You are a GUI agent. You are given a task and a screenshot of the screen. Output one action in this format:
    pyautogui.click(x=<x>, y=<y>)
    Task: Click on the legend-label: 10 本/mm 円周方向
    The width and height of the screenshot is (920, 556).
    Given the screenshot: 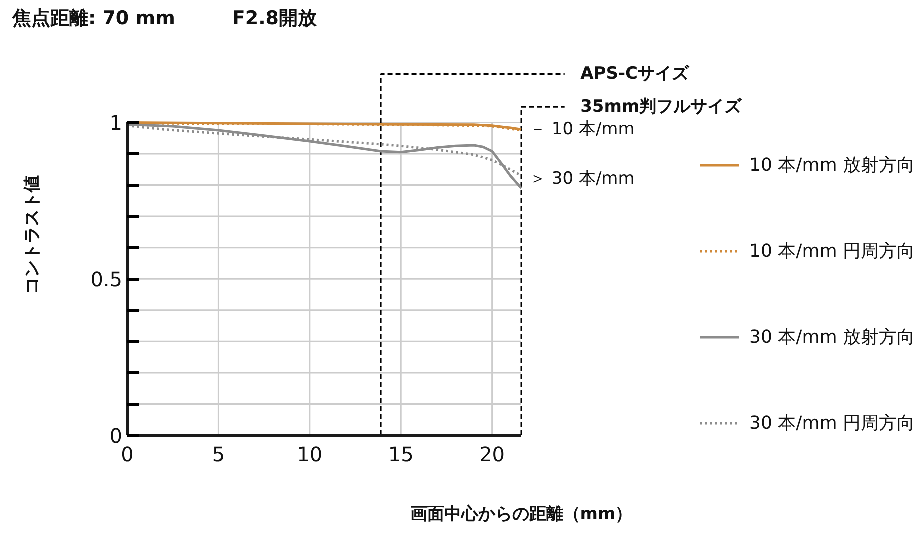 What is the action you would take?
    pyautogui.click(x=832, y=251)
    